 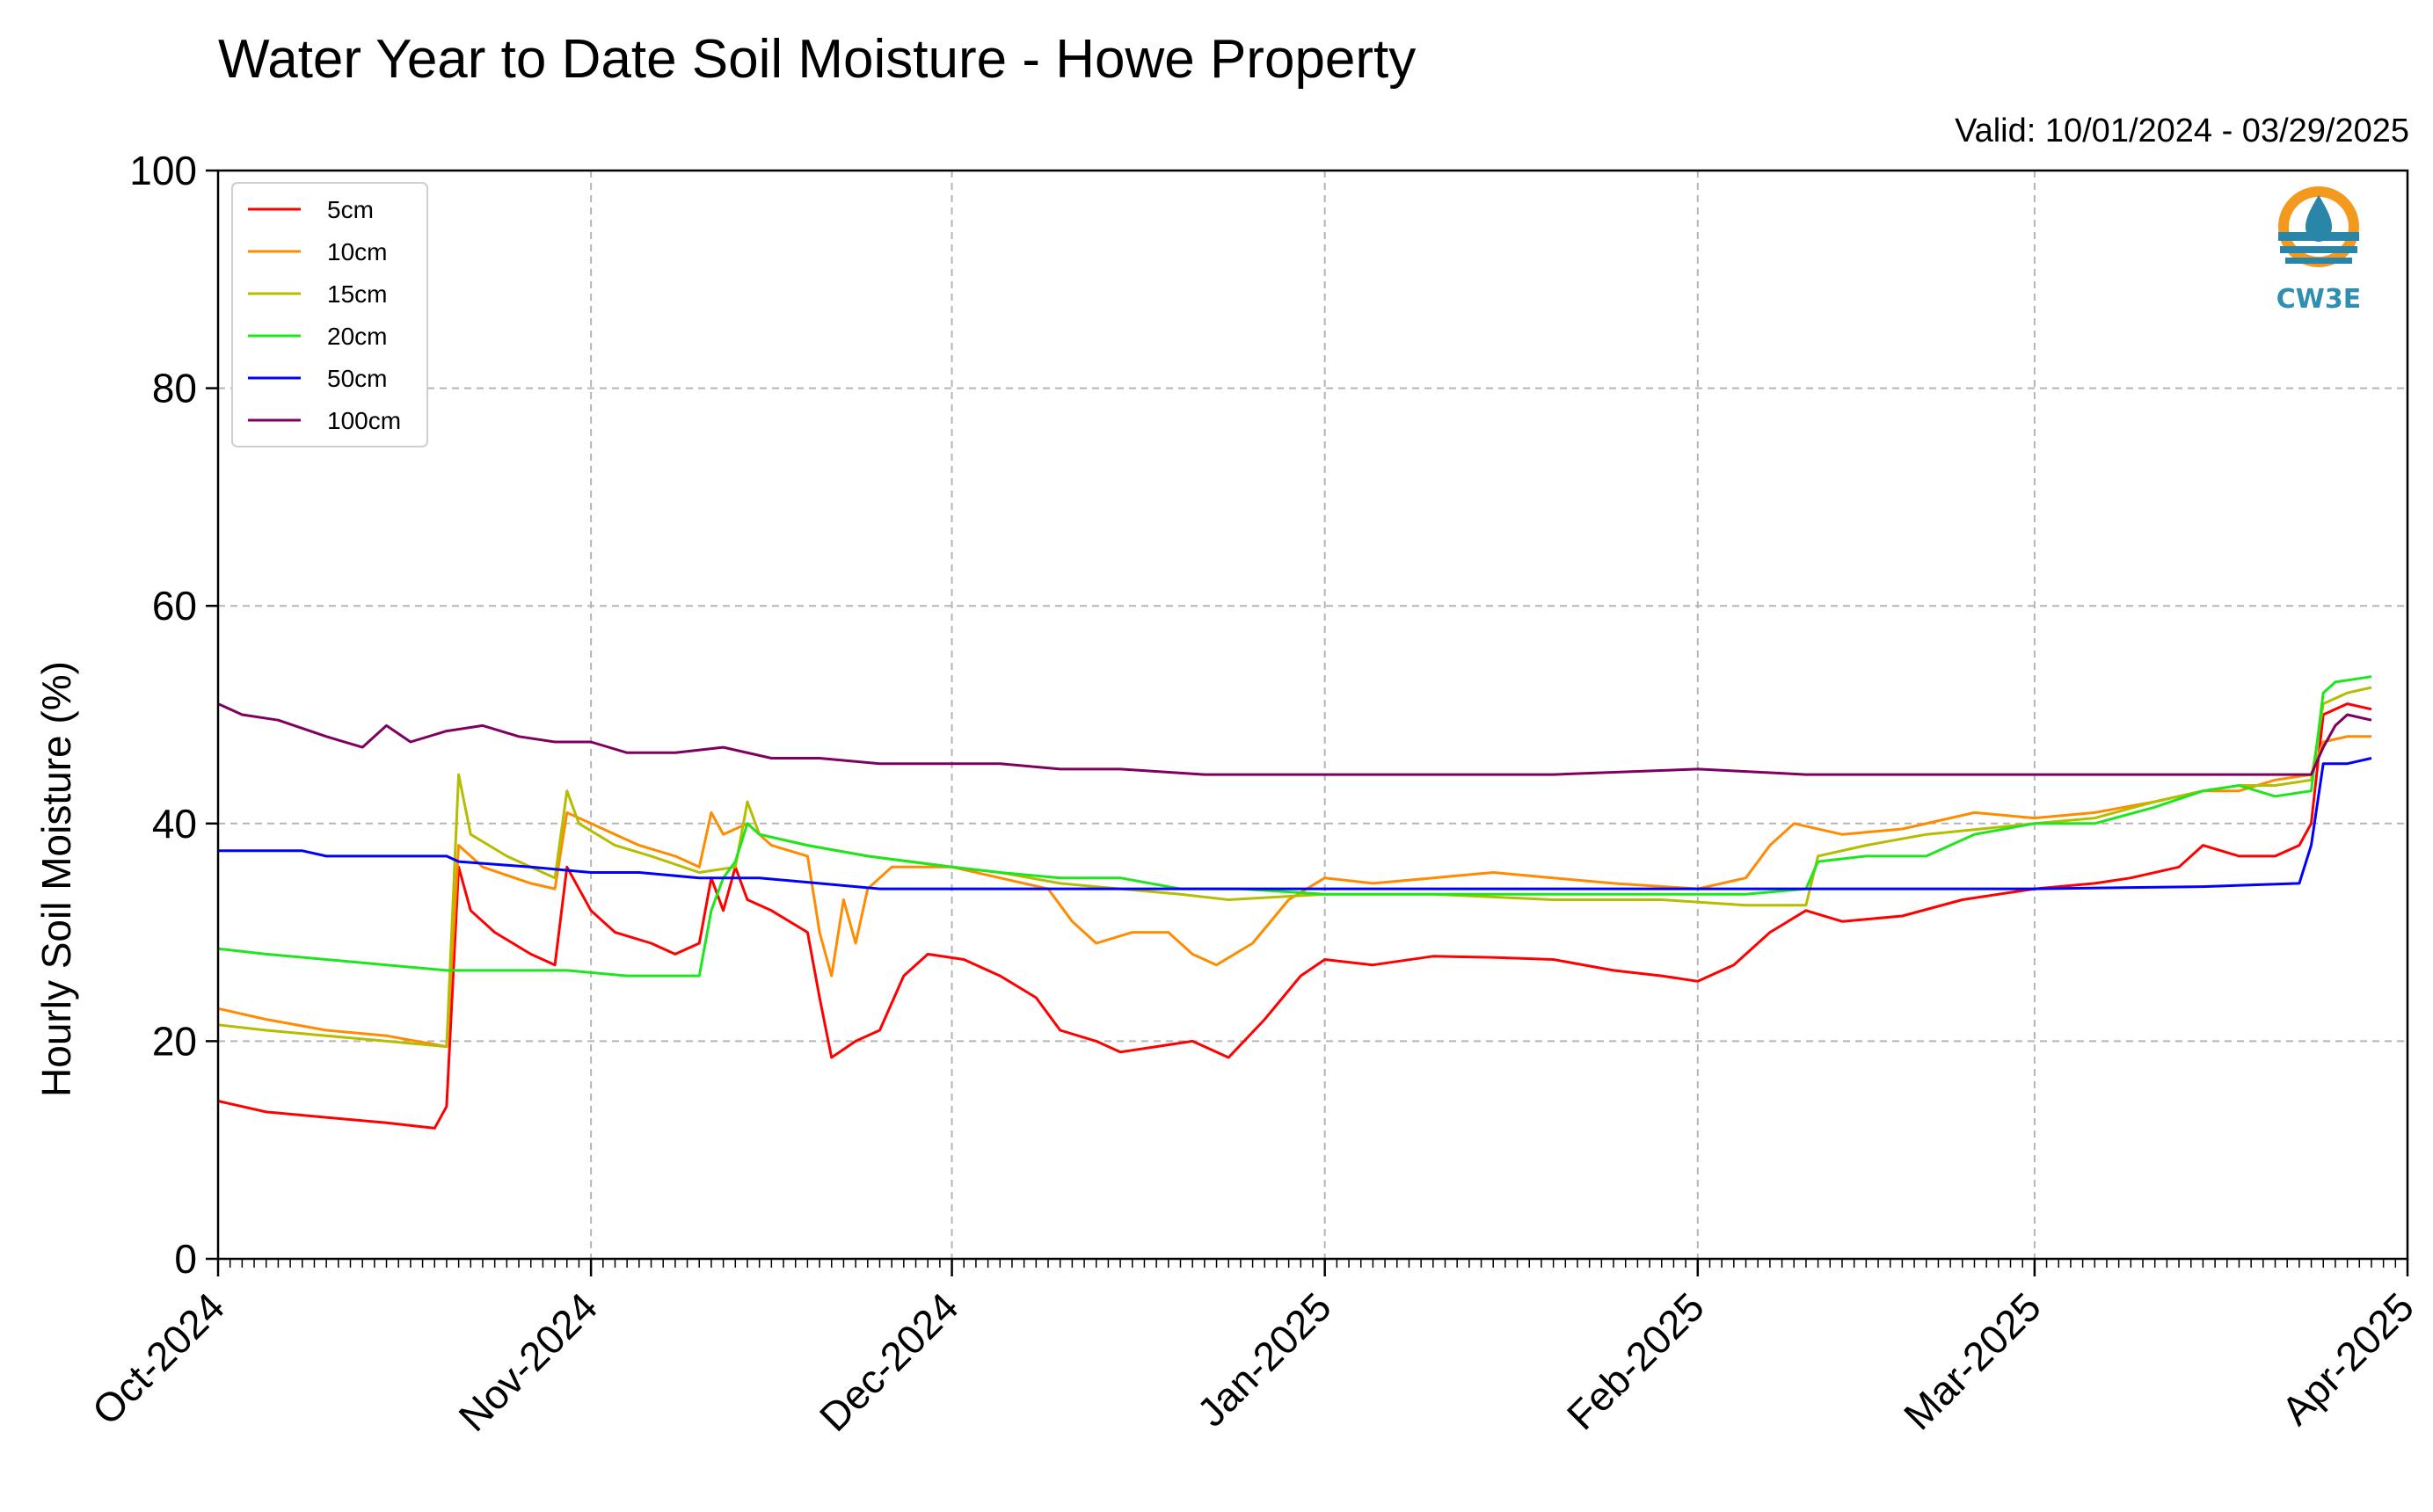 I want to click on logo-text: CW3E, so click(x=2318, y=300).